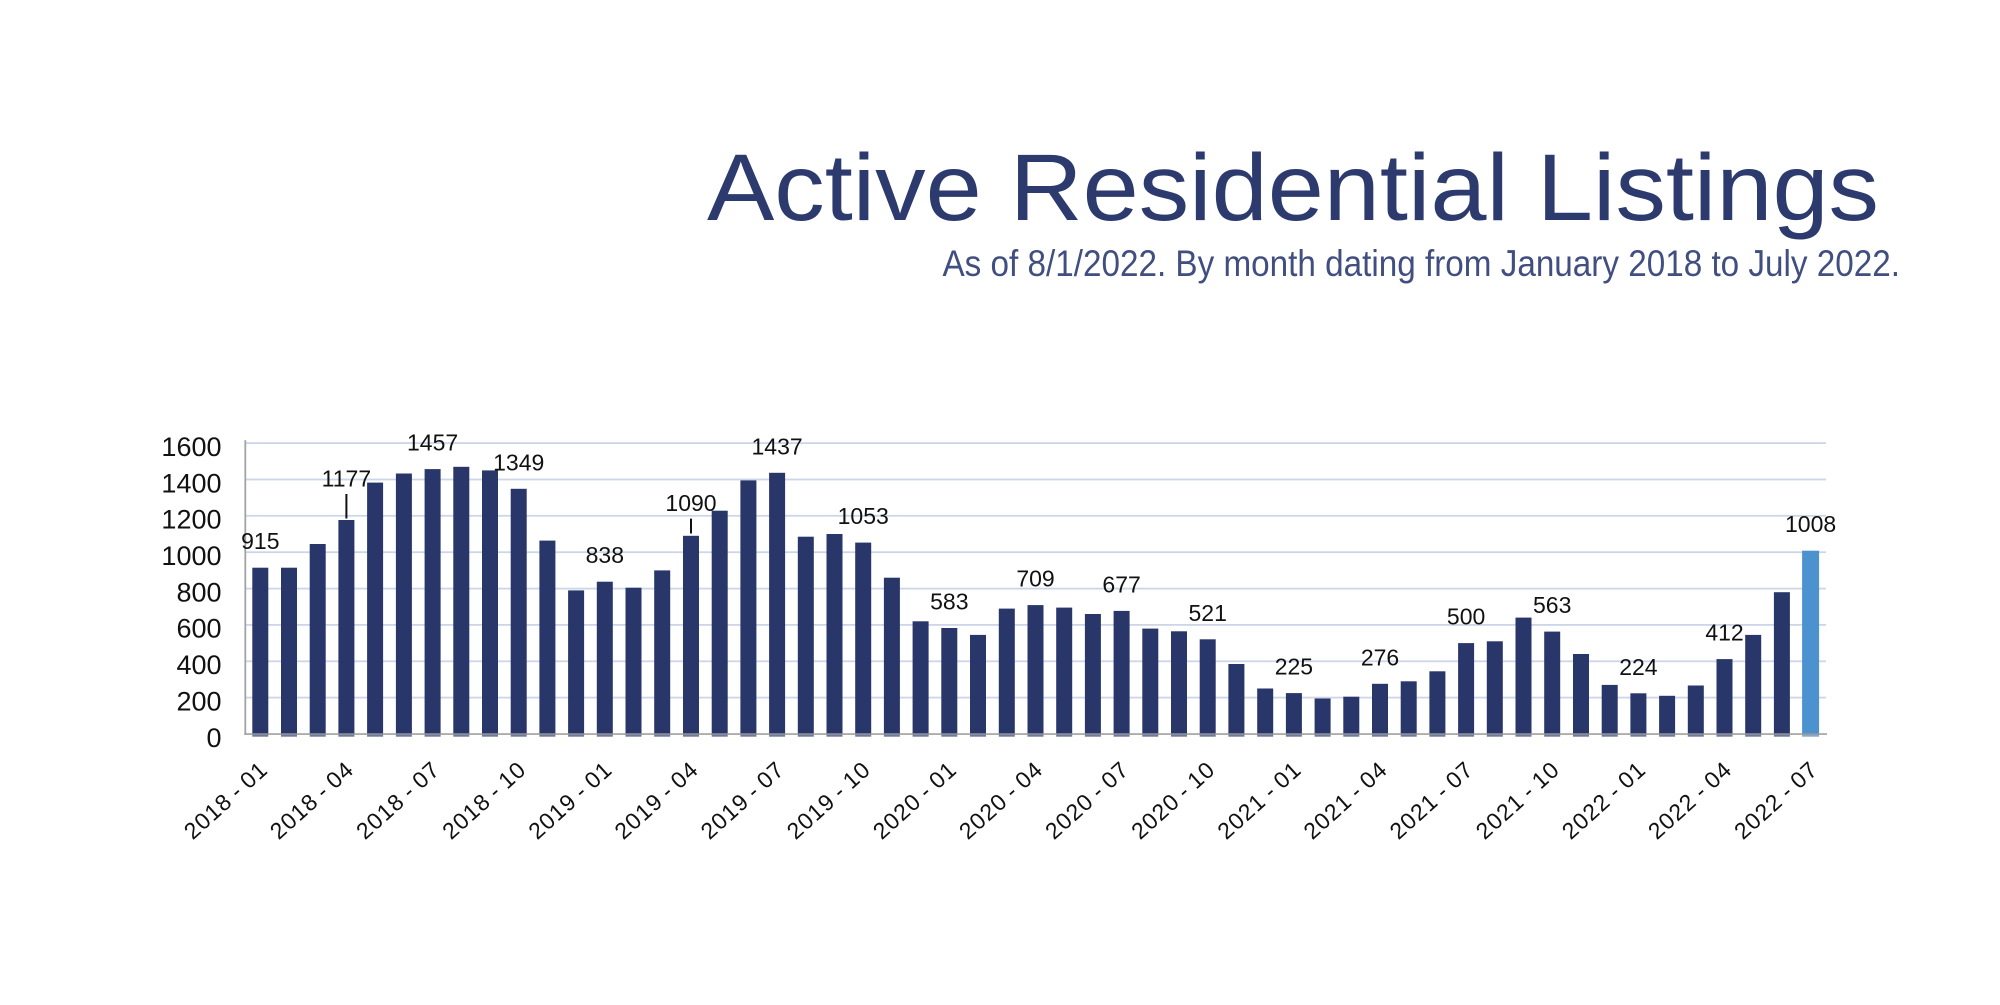 This screenshot has height=1005, width=2000. What do you see at coordinates (690, 503) in the screenshot?
I see `svg-text: 1090` at bounding box center [690, 503].